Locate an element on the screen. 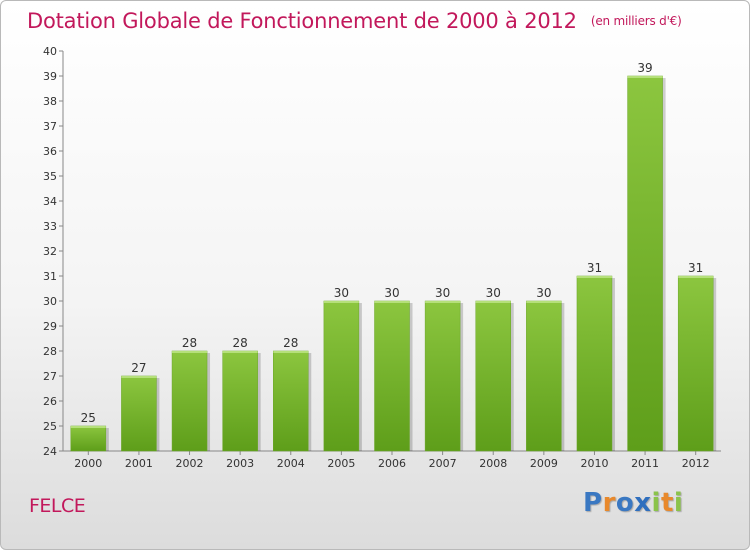 This screenshot has width=750, height=550. y-tick-label: 24 is located at coordinates (50, 451).